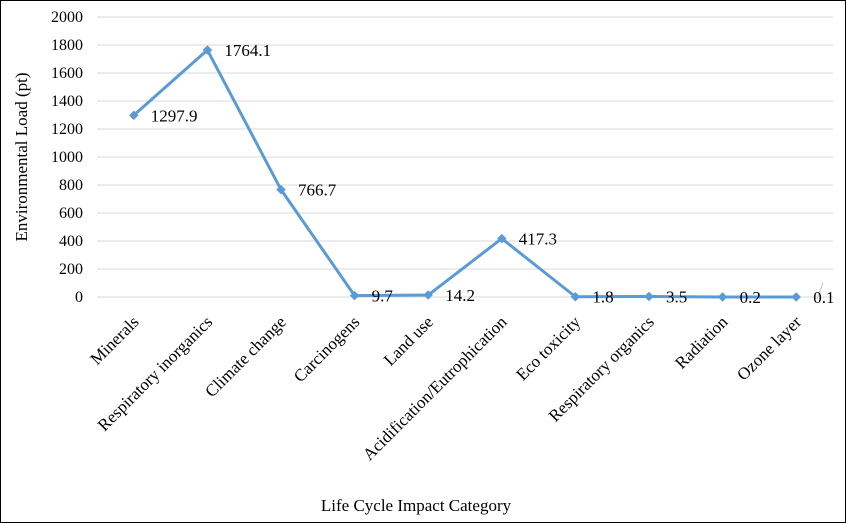  Describe the element at coordinates (317, 190) in the screenshot. I see `data-label: 766.7` at that location.